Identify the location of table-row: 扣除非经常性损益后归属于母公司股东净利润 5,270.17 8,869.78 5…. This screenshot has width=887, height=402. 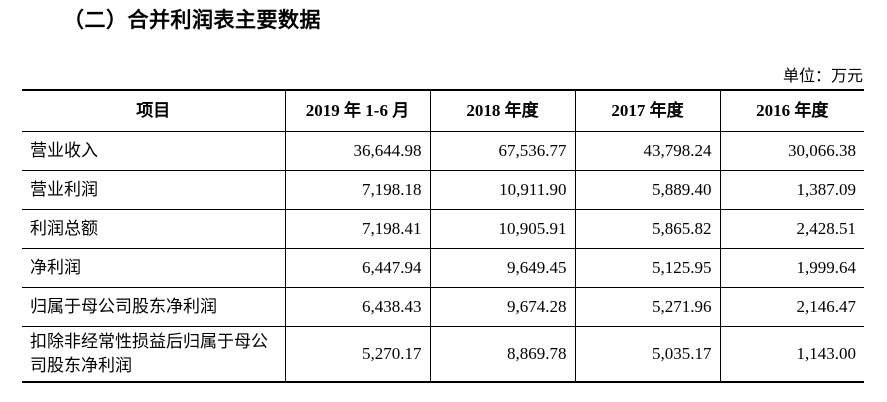
(443, 354).